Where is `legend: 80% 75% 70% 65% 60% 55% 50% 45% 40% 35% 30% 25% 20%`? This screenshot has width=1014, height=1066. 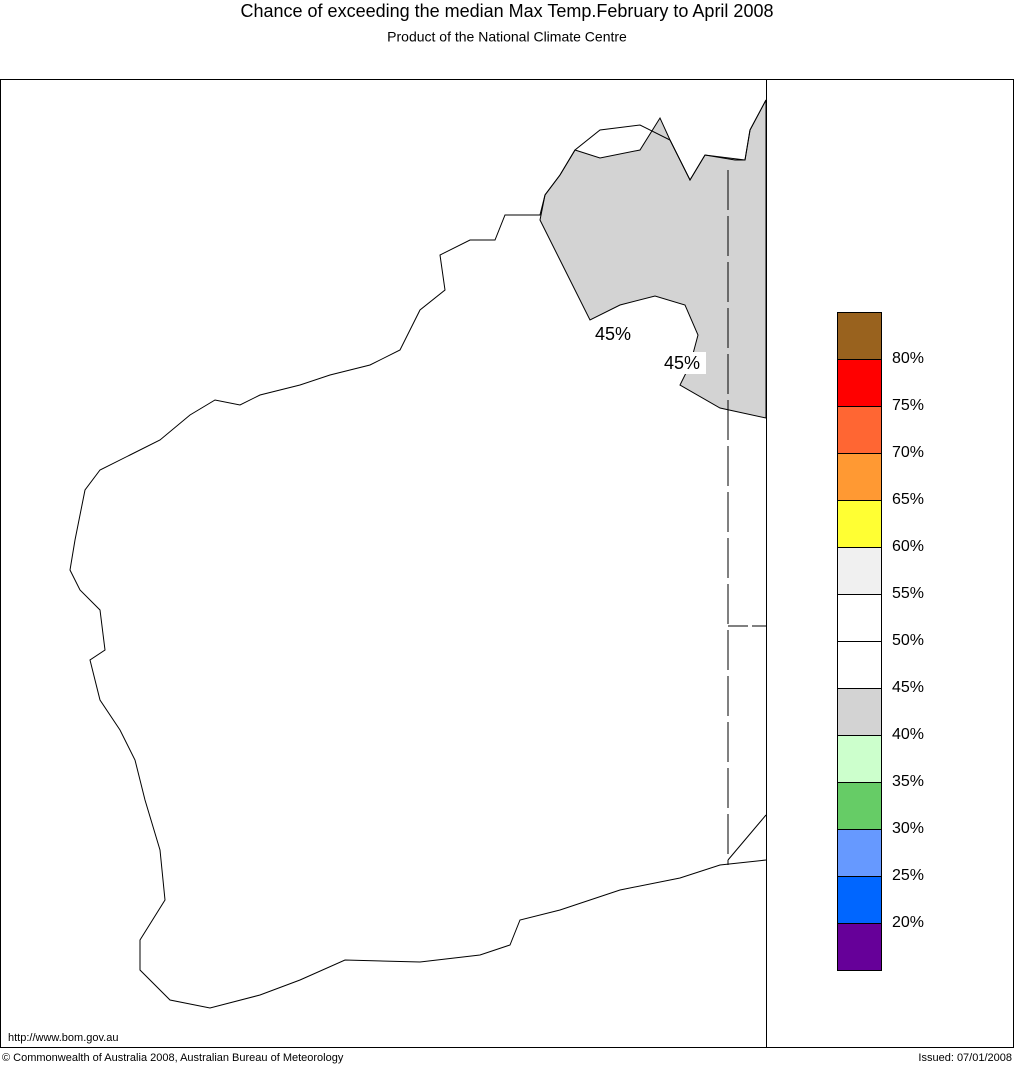
legend: 80% 75% 70% 65% 60% 55% 50% 45% 40% 35% 30% 25% 20% is located at coordinates (880, 641).